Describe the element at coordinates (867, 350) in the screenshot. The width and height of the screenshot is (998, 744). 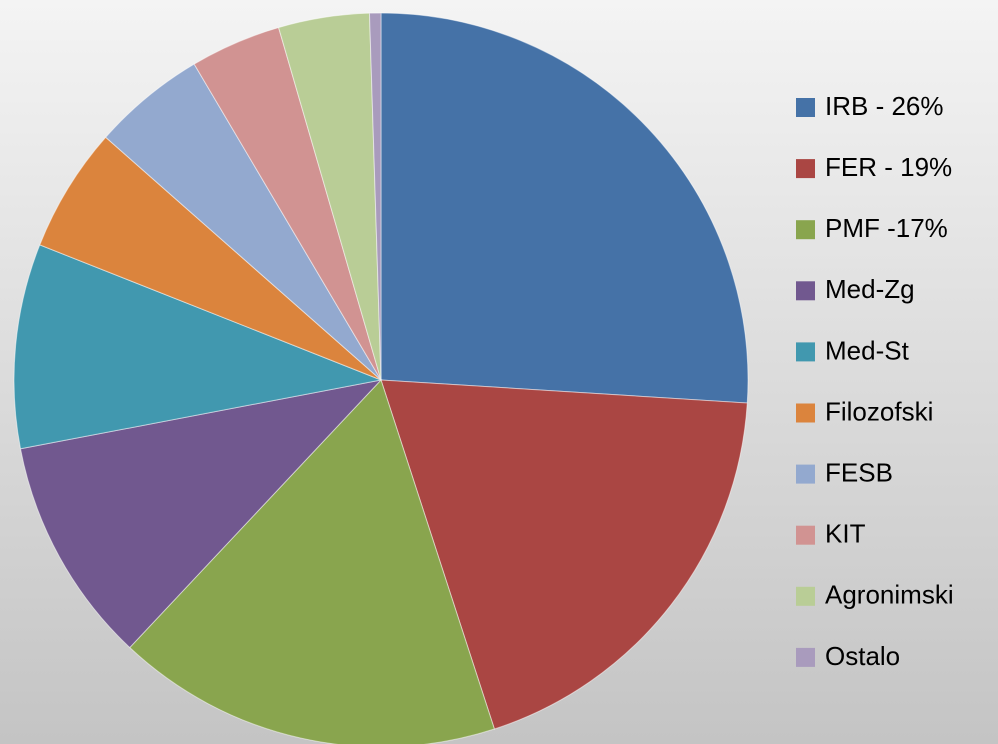
I see `legend-label: Med-St` at that location.